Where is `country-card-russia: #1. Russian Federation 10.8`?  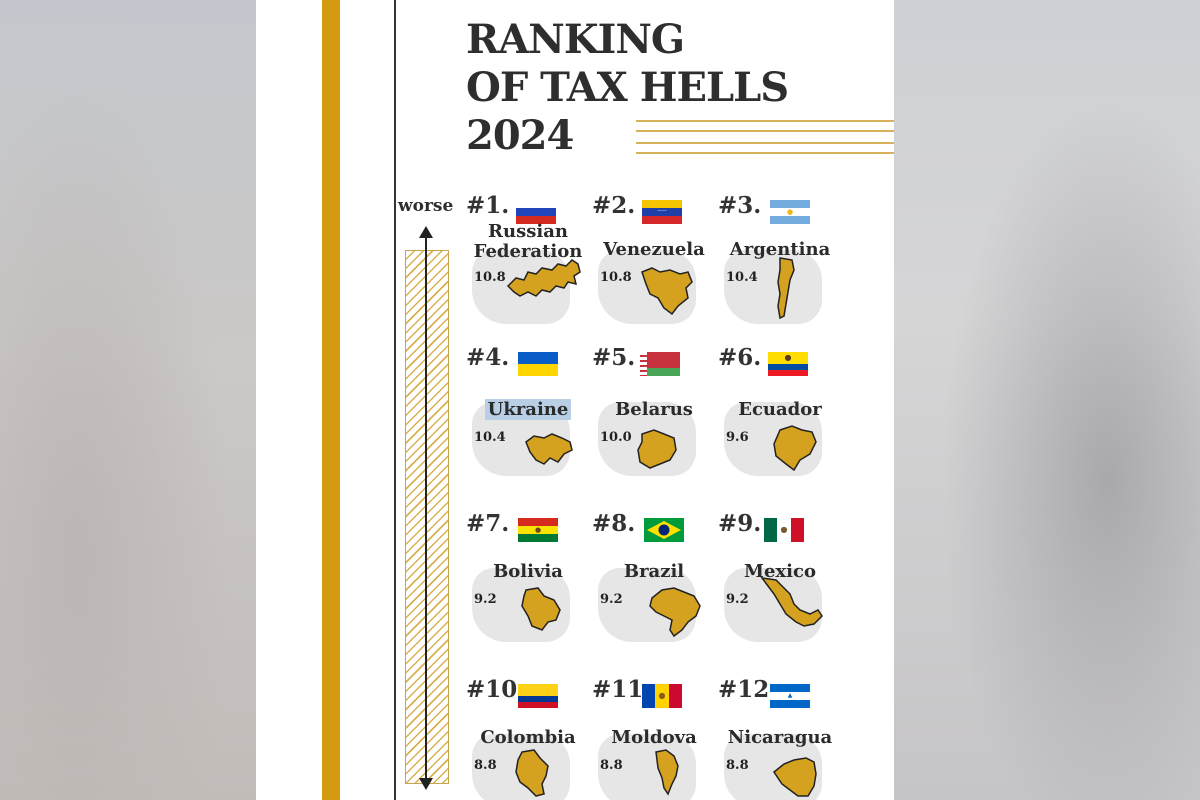
country-card-russia: #1. Russian Federation 10.8 is located at coordinates (531, 267).